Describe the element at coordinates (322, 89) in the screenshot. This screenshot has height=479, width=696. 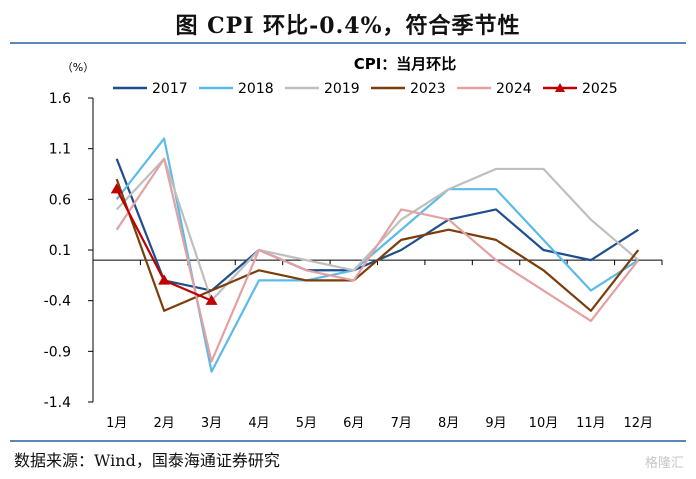
I see `legend-item: 2019` at that location.